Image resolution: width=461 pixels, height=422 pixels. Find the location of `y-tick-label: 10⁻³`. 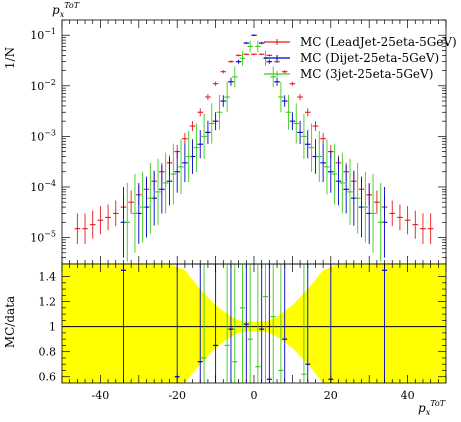

y-tick-label: 10⁻³ is located at coordinates (43, 135).